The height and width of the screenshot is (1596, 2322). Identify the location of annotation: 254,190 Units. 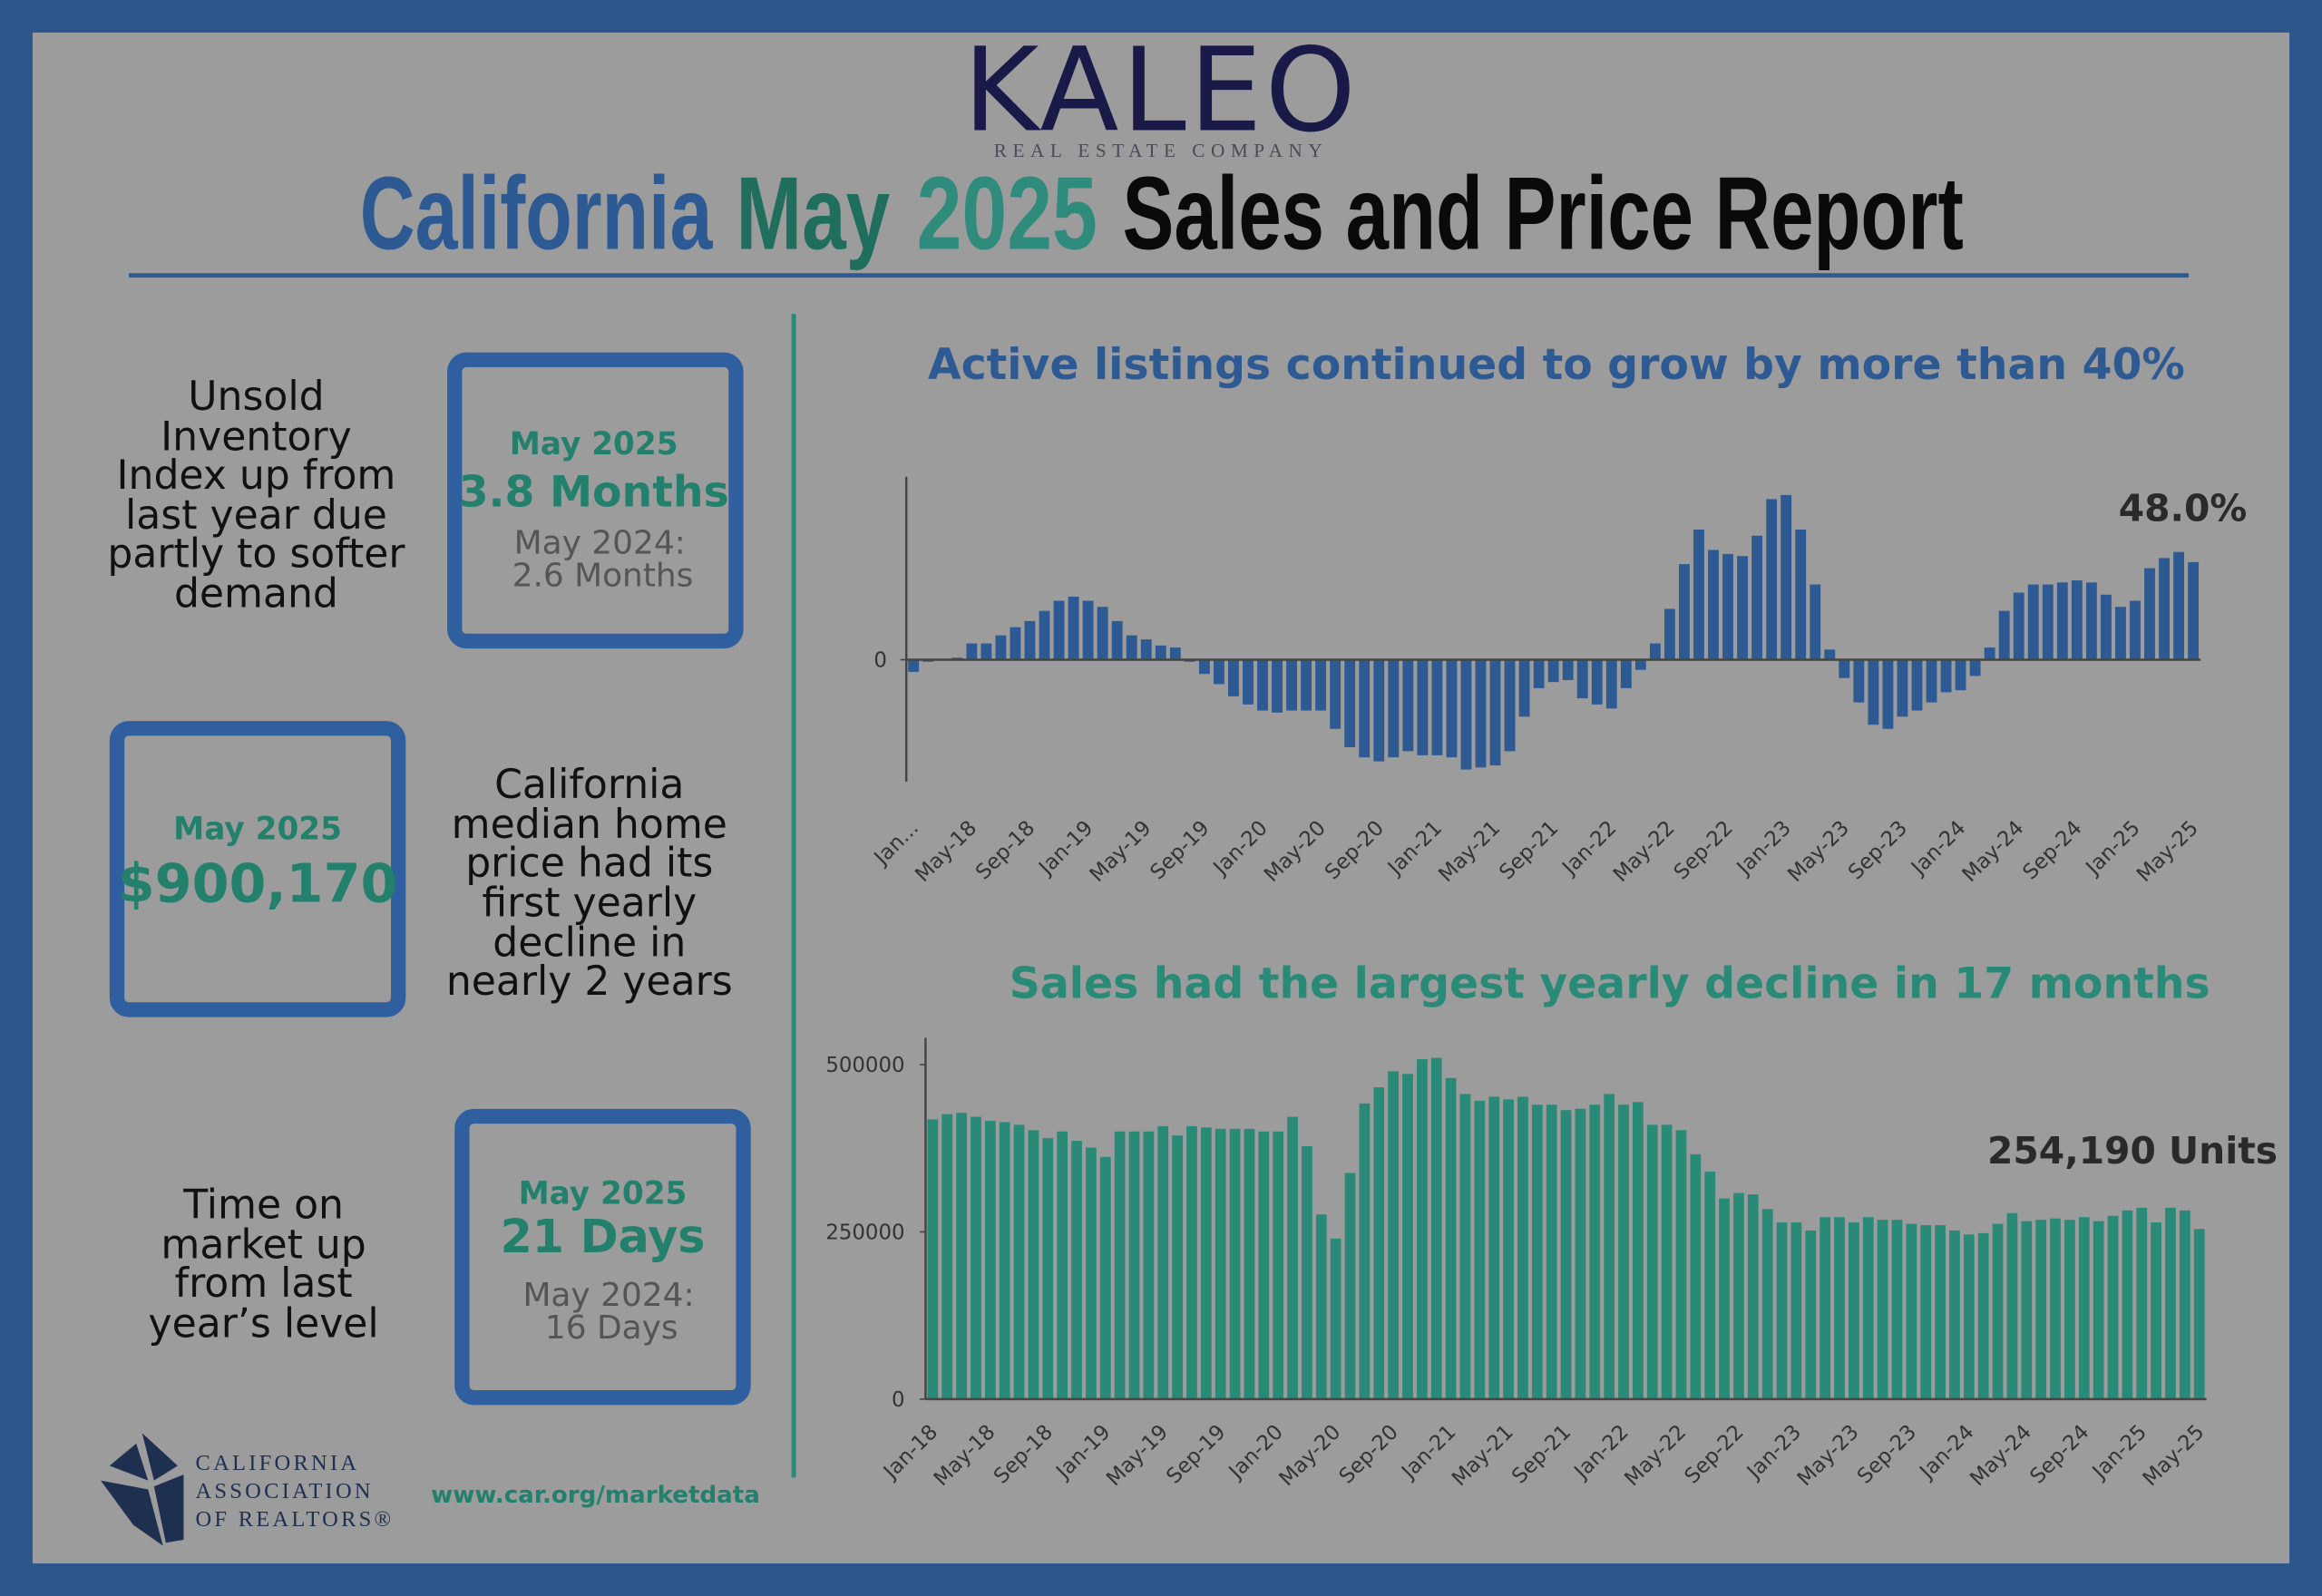
(2132, 1151).